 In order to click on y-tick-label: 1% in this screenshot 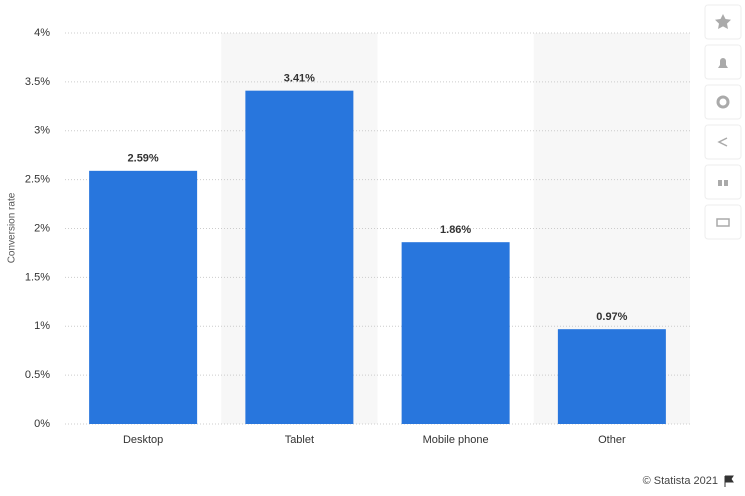, I will do `click(42, 326)`.